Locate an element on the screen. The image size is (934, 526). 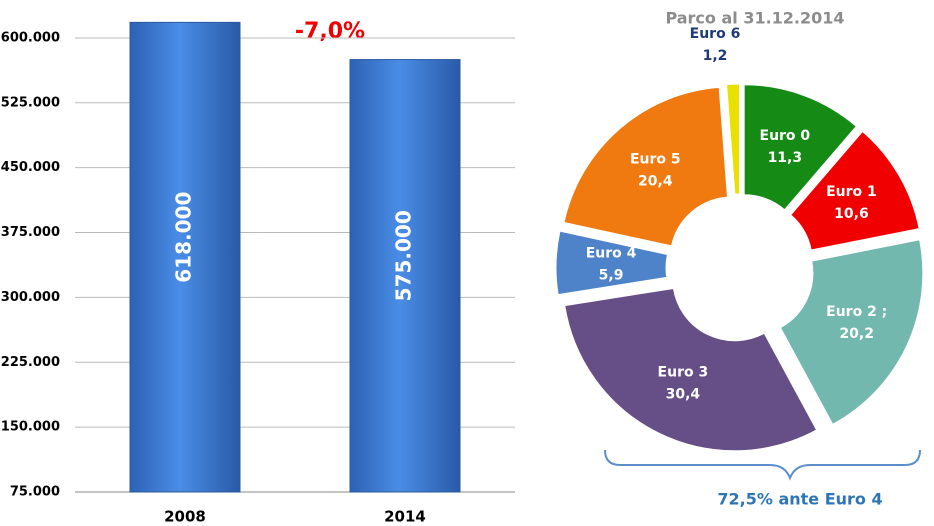
x-tick-label: 2008 is located at coordinates (185, 517).